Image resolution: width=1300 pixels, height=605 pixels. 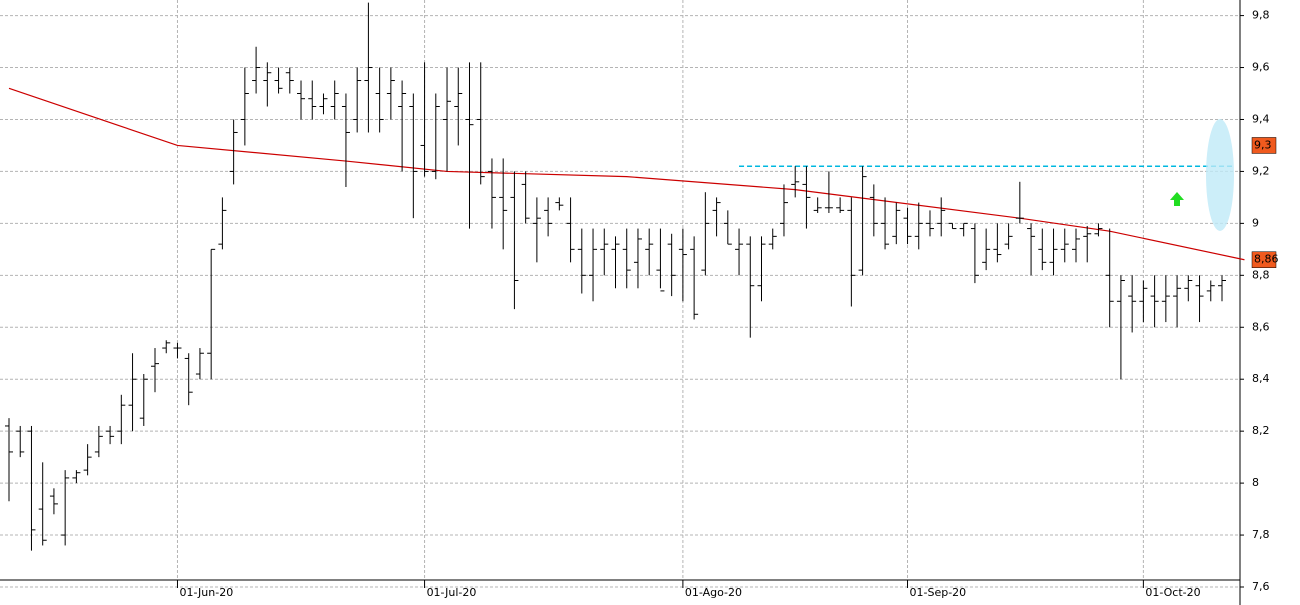 What do you see at coordinates (1261, 586) in the screenshot?
I see `y-tick-label: 7,6` at bounding box center [1261, 586].